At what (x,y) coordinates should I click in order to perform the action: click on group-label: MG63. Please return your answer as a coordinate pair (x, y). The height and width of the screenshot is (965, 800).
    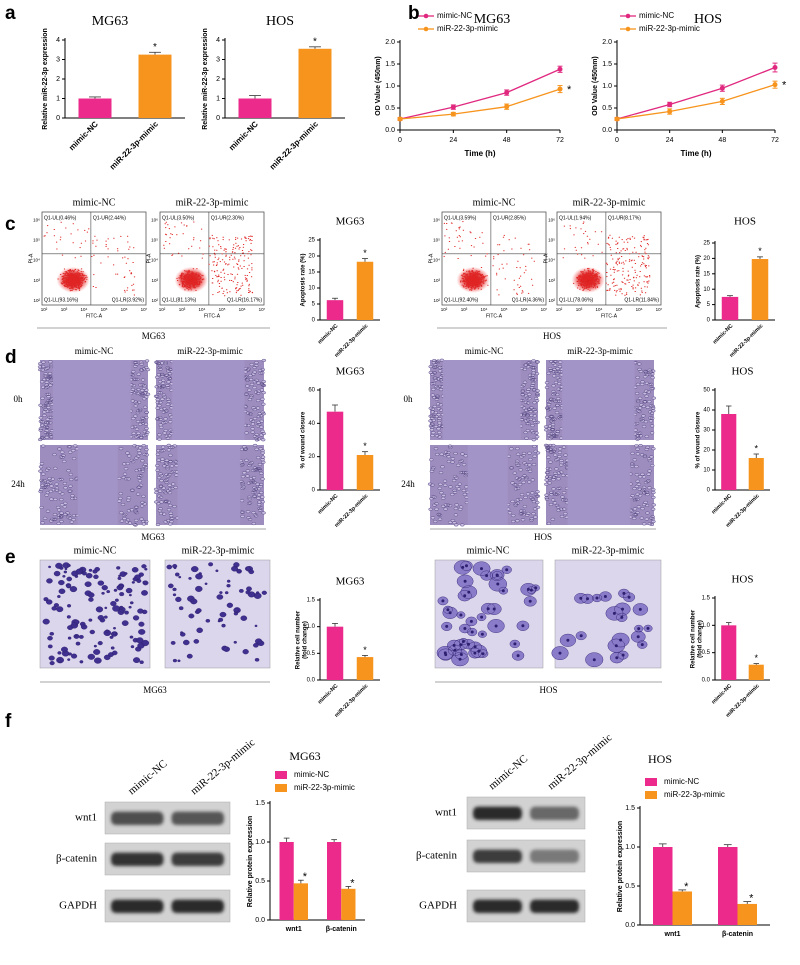
    Looking at the image, I should click on (155, 690).